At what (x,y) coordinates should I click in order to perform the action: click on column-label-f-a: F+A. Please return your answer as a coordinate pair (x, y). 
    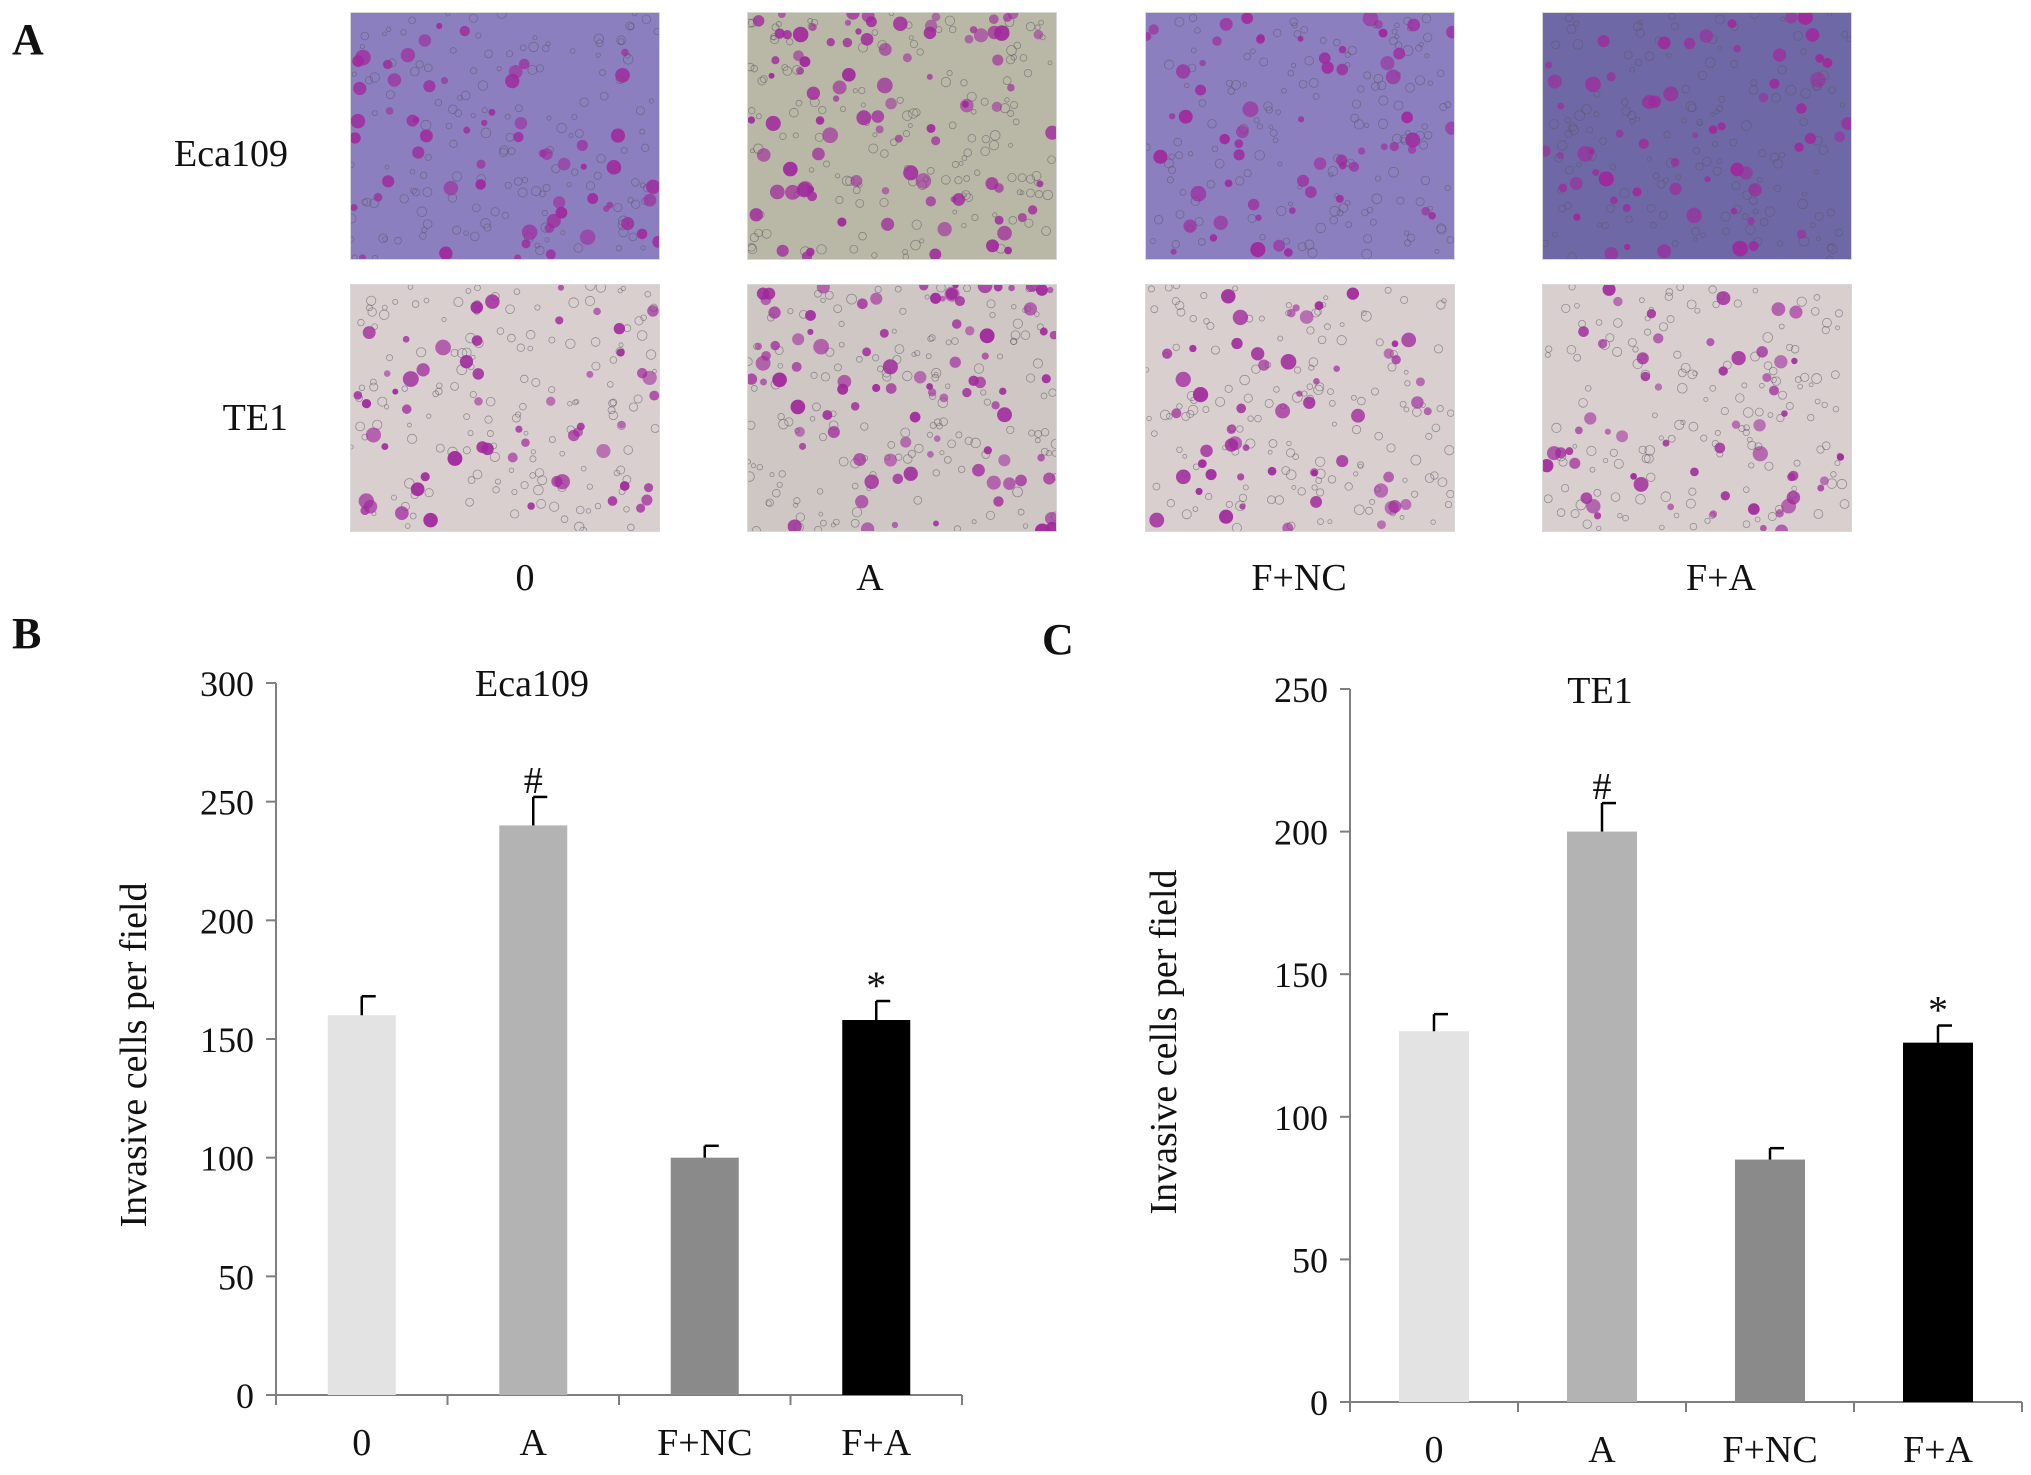
    Looking at the image, I should click on (1720, 578).